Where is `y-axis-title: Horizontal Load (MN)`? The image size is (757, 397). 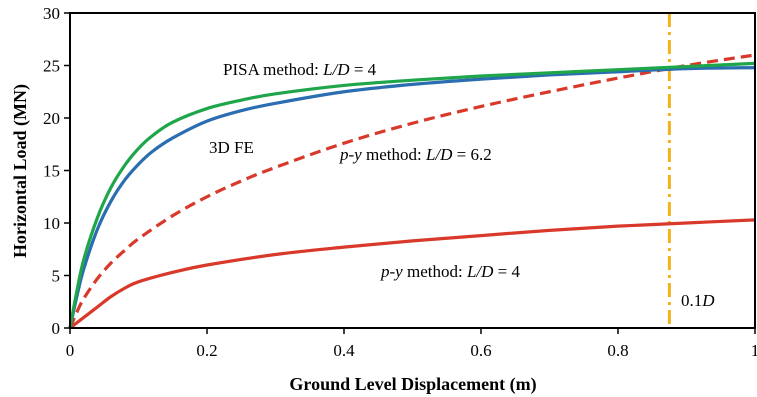 y-axis-title: Horizontal Load (MN) is located at coordinates (20, 171).